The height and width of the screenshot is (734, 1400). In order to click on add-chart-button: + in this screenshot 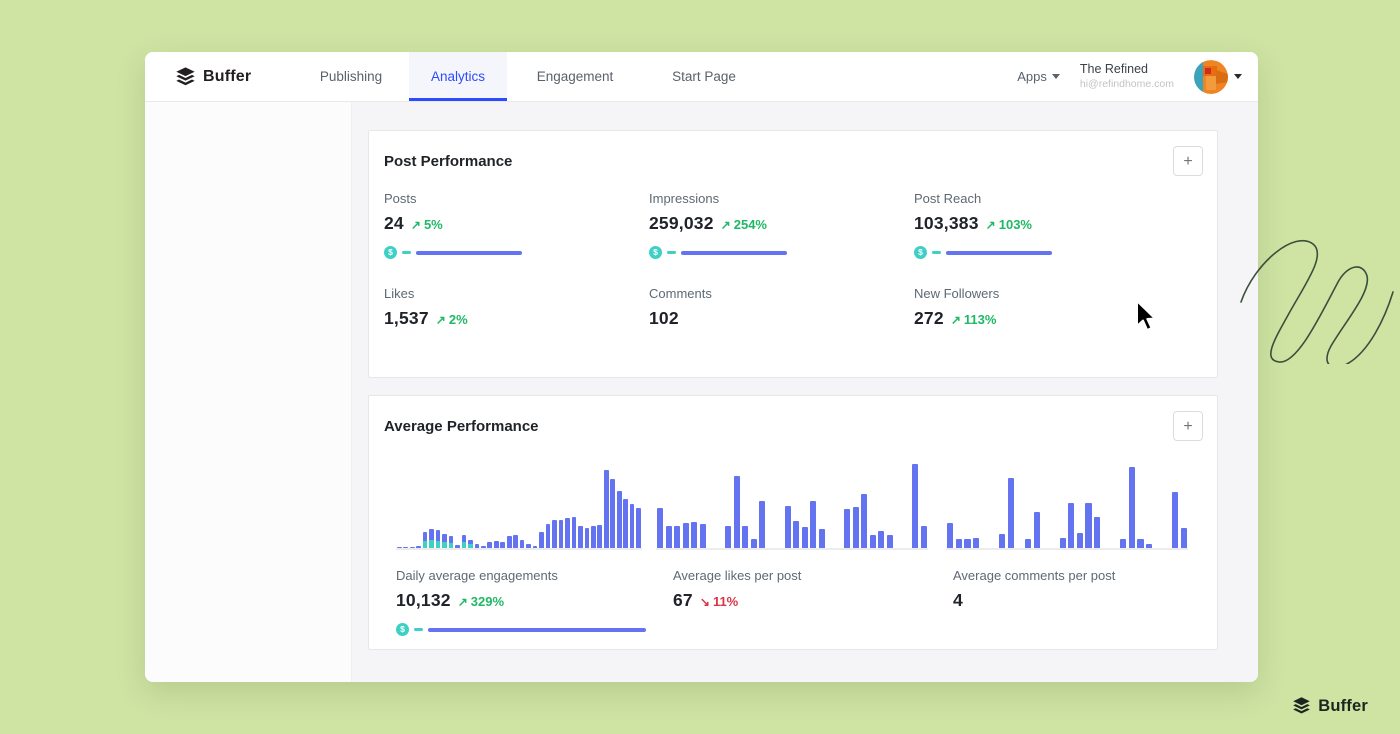, I will do `click(1188, 426)`.